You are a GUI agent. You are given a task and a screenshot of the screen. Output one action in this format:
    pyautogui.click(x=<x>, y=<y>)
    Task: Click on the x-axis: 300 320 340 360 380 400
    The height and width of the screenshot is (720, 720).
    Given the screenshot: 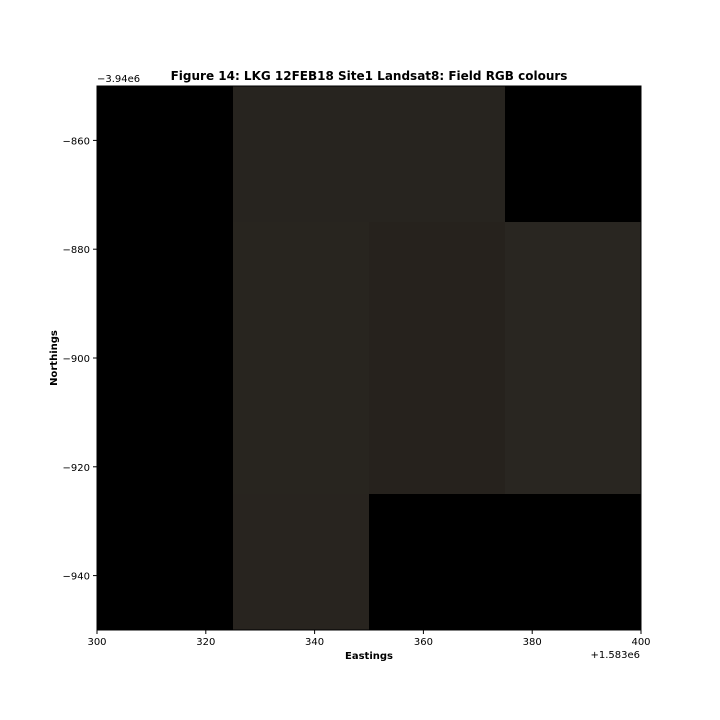 What is the action you would take?
    pyautogui.click(x=369, y=639)
    